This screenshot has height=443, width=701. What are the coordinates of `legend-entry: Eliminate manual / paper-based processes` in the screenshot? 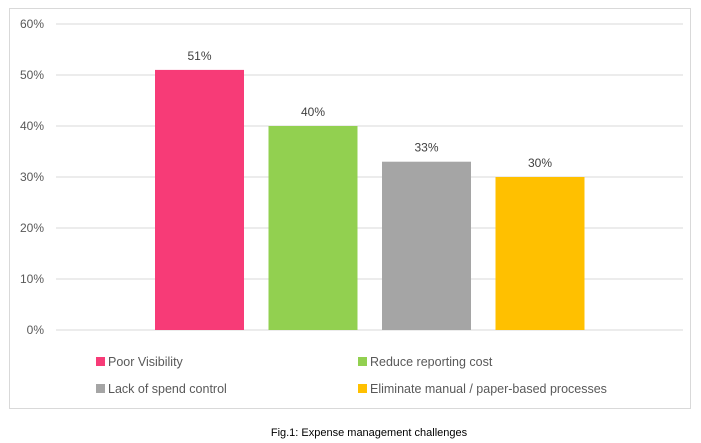 It's located at (488, 389).